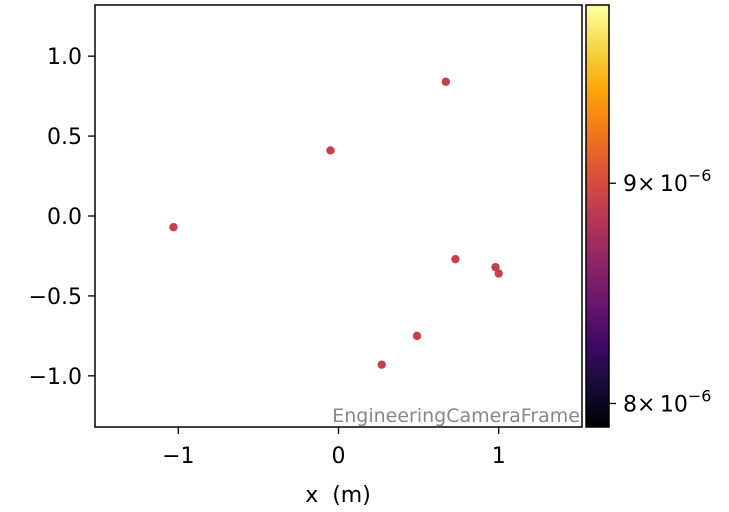 This screenshot has width=729, height=512. Describe the element at coordinates (55, 297) in the screenshot. I see `y-tick-label: −0.5` at that location.